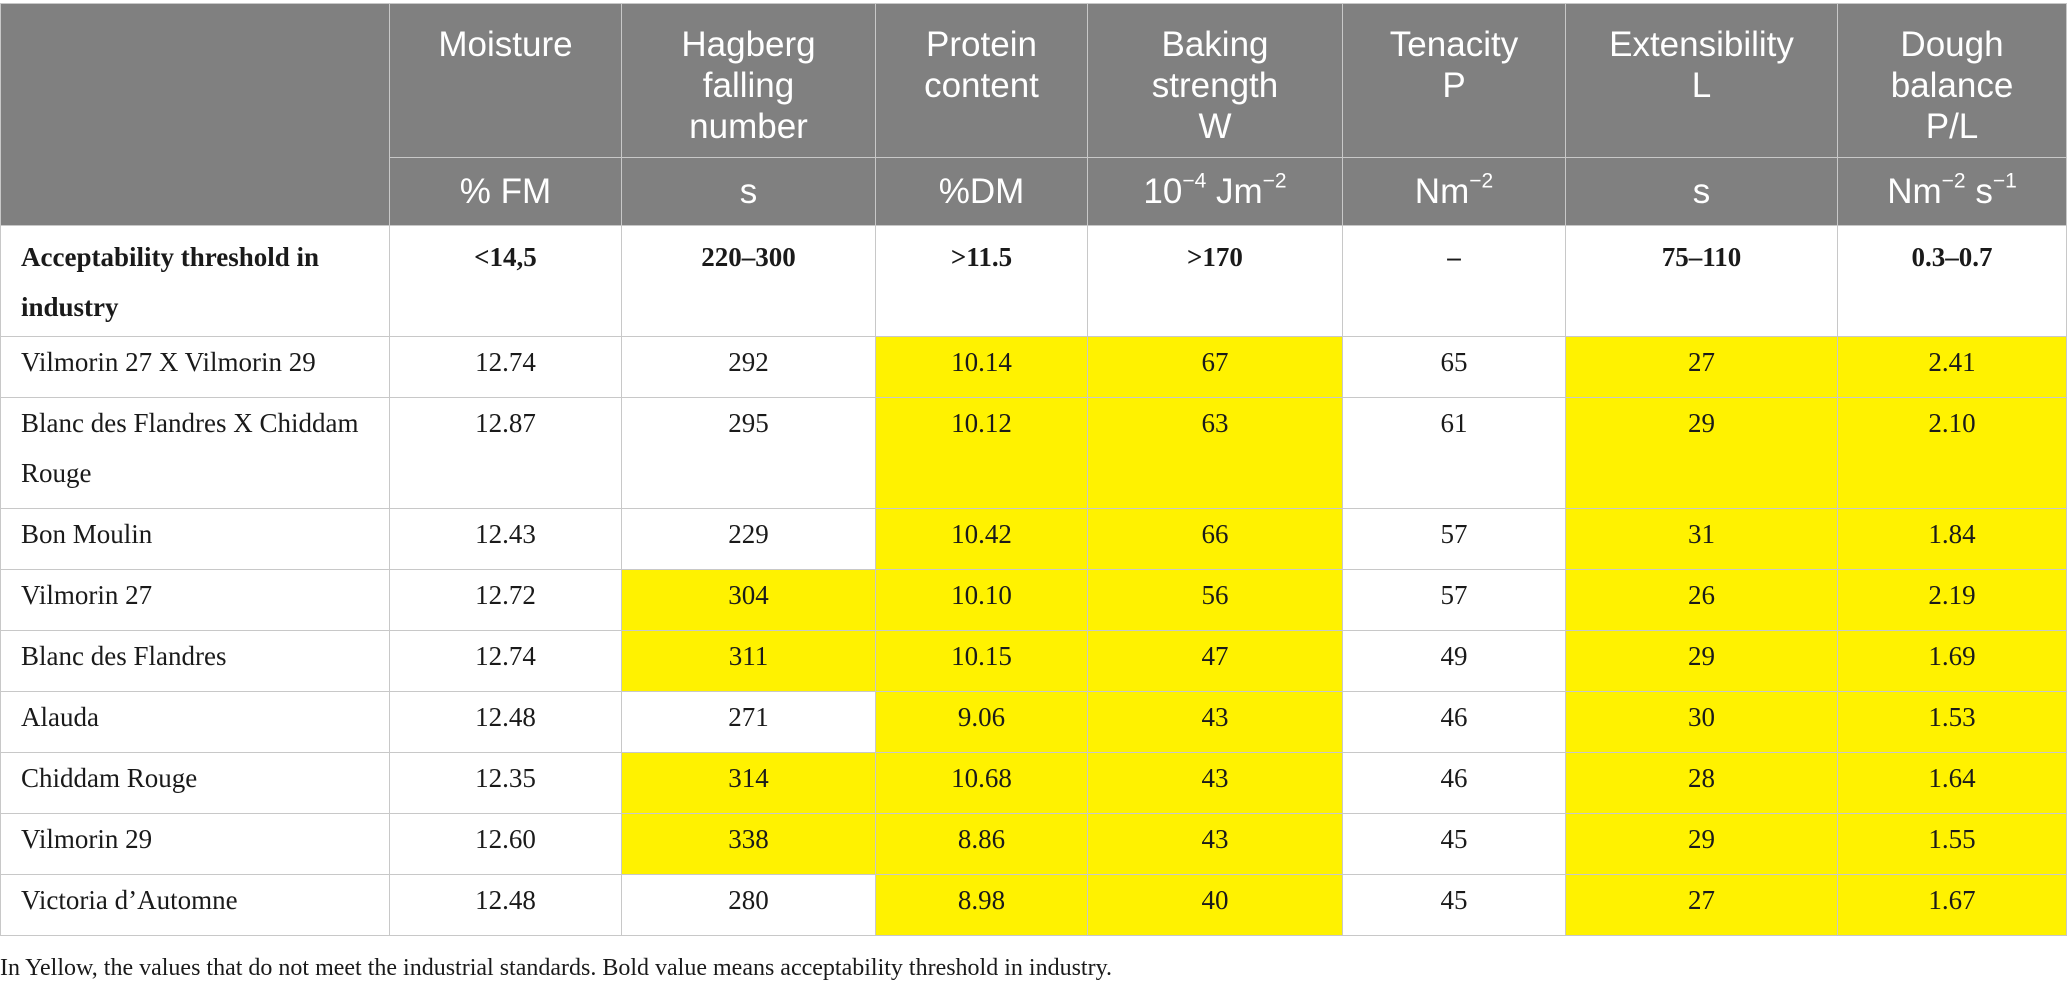 The height and width of the screenshot is (990, 2068). Describe the element at coordinates (1454, 80) in the screenshot. I see `column-header-tenacity: Tenacity P` at that location.